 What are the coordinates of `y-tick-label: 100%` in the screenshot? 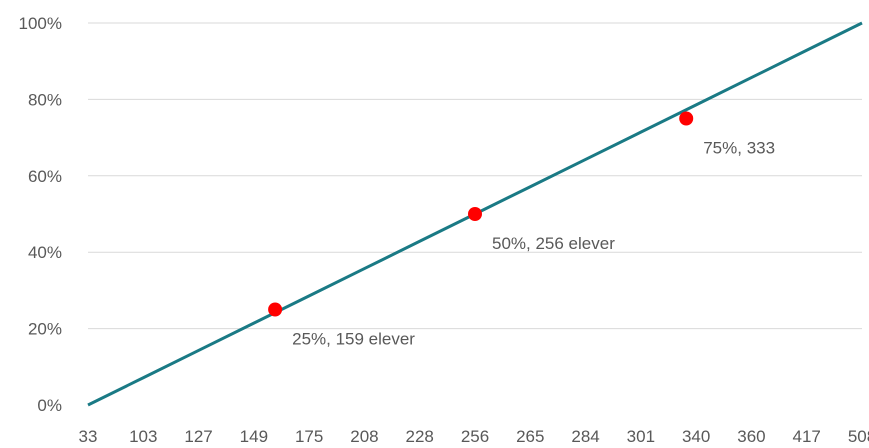 It's located at (40, 23).